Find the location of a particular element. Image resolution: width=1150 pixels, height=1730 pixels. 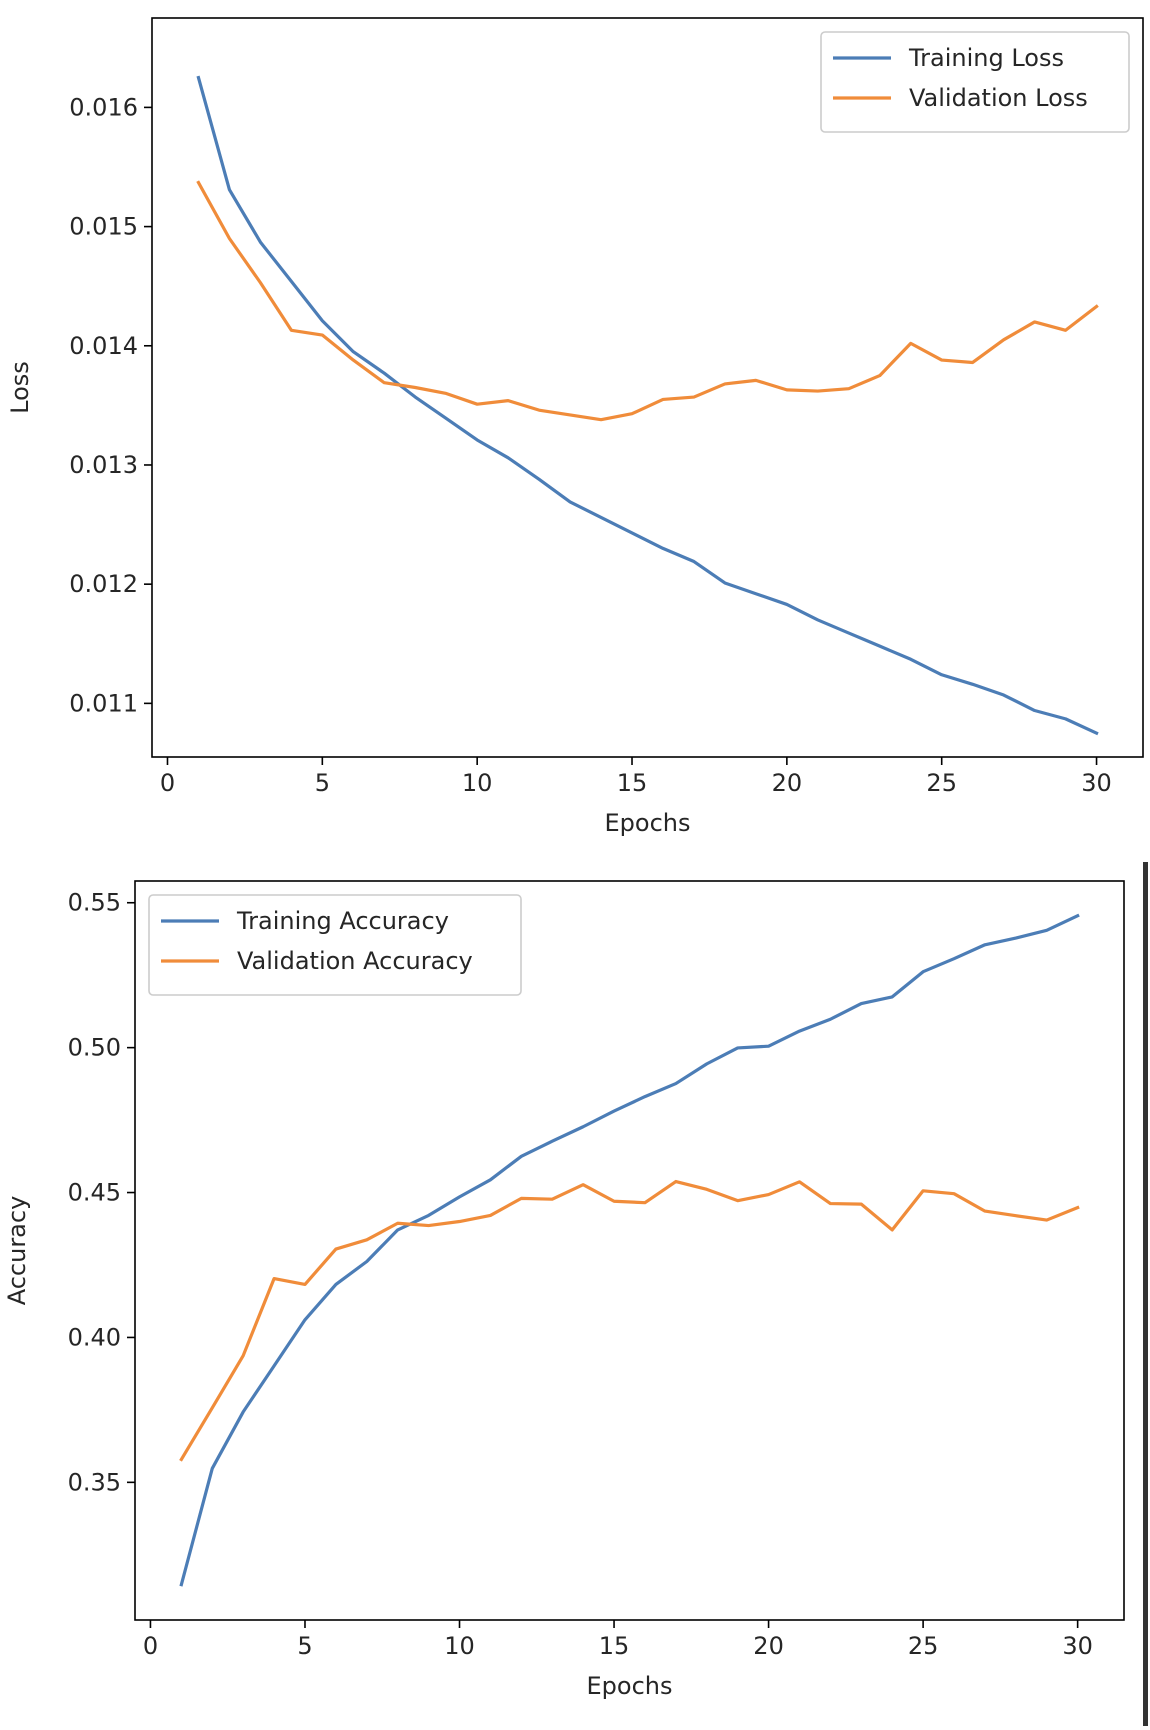

y-tick-label: 0.016 is located at coordinates (103, 107).